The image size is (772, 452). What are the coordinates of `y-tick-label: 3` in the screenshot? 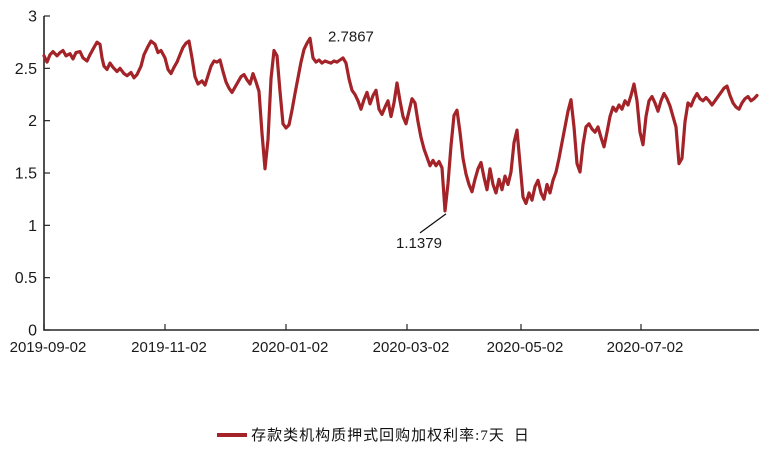 It's located at (32, 17).